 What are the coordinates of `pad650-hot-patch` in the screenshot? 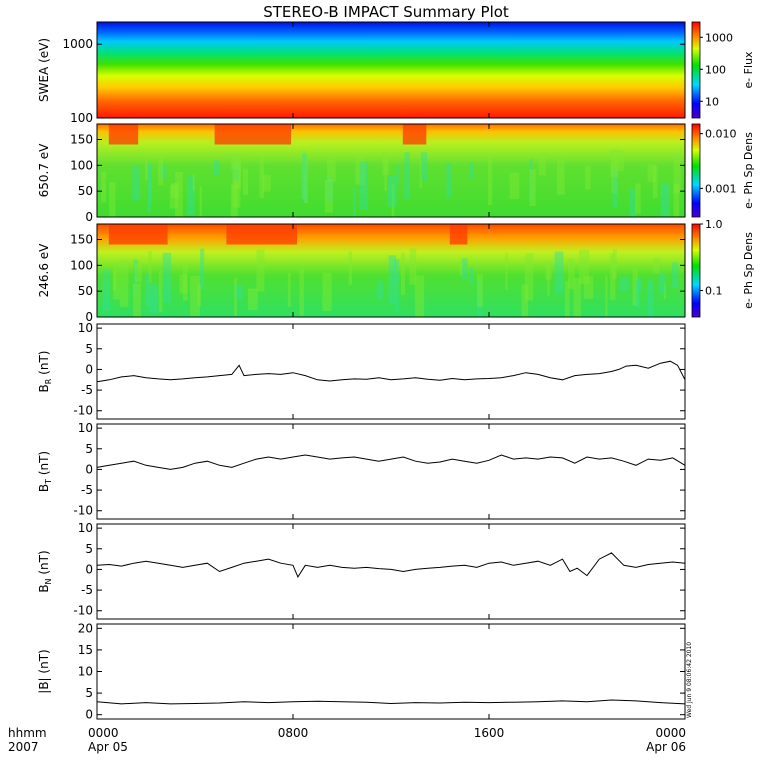 It's located at (123, 134).